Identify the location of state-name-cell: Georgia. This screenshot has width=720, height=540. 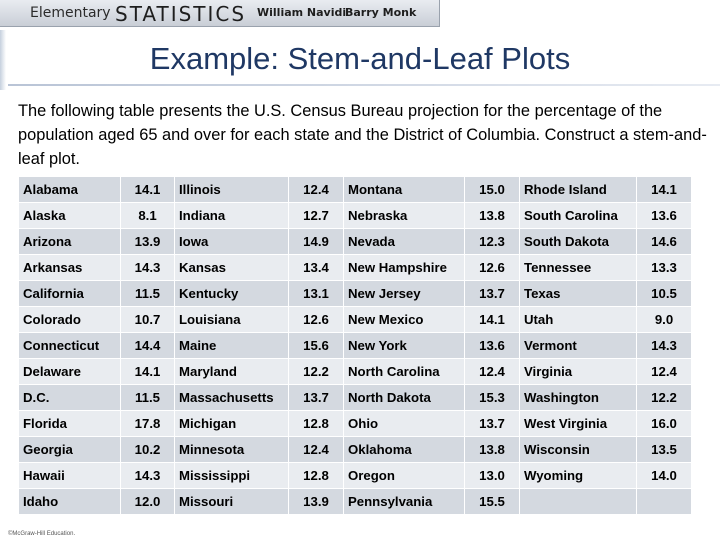
(69, 449).